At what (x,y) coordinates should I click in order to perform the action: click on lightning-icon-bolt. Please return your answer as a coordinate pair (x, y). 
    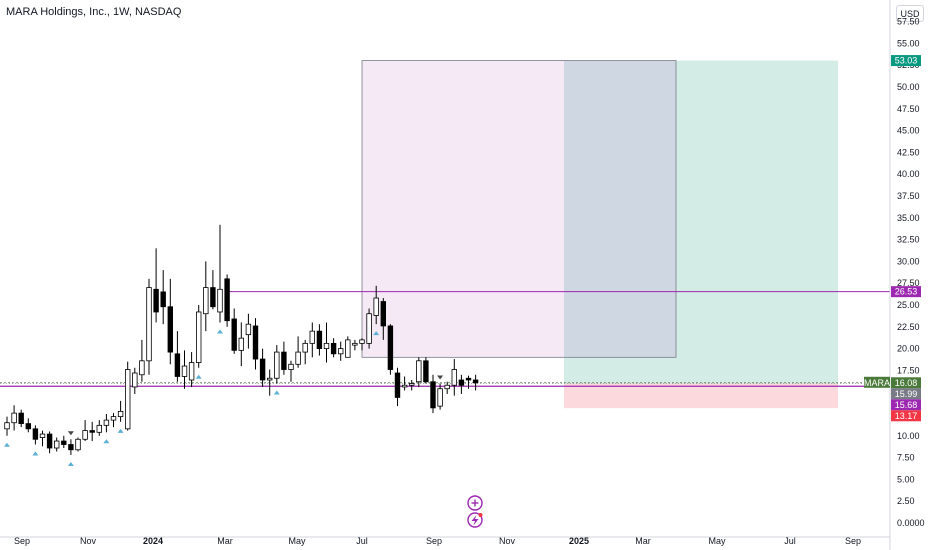
    Looking at the image, I should click on (475, 520).